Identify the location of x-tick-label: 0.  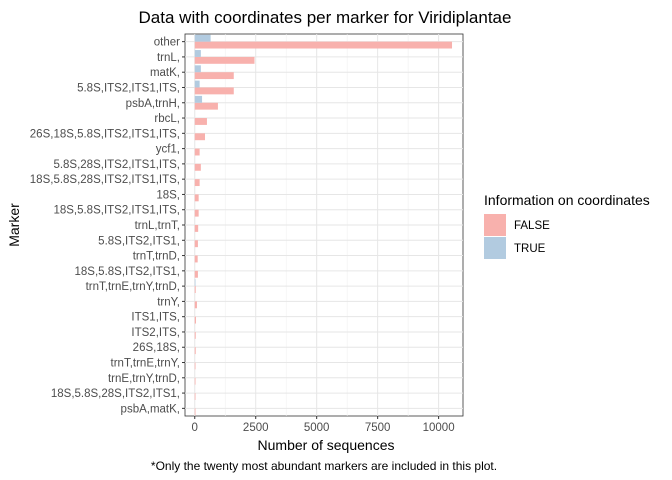
(195, 428).